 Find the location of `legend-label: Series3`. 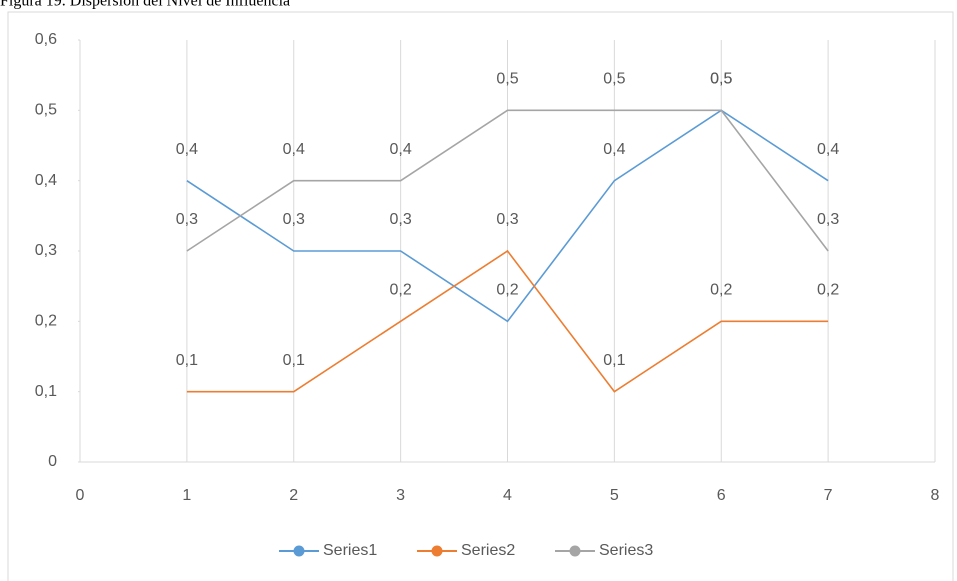

legend-label: Series3 is located at coordinates (626, 550).